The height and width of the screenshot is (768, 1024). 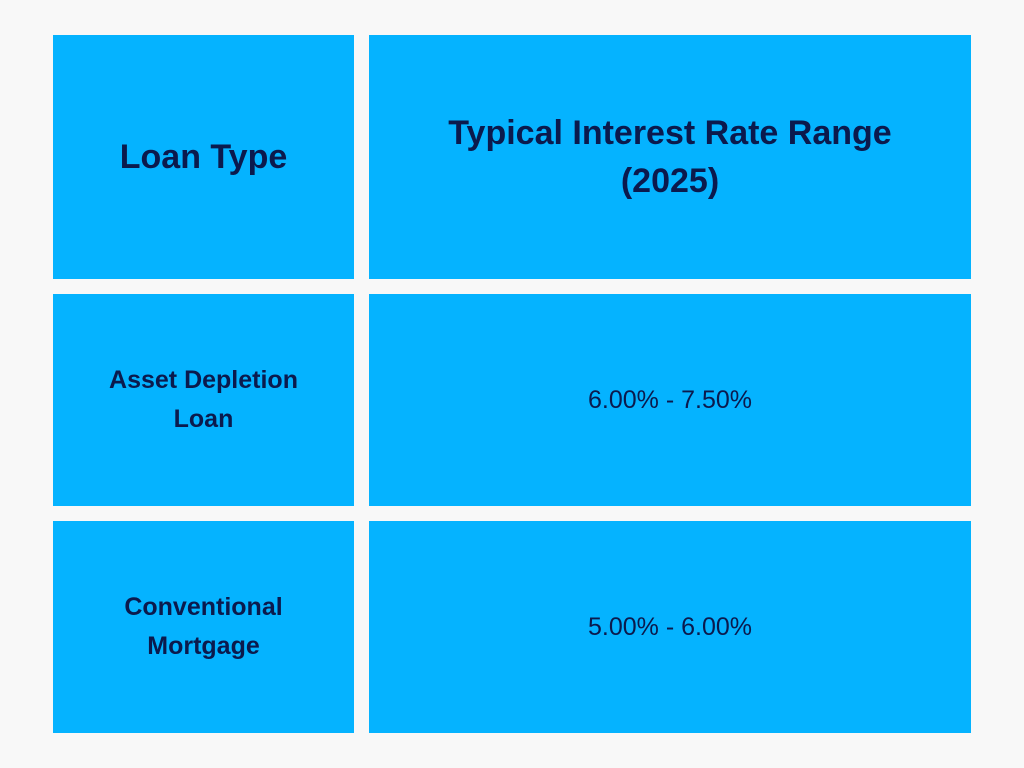 I want to click on header-loan-type: Loan Type, so click(x=203, y=157).